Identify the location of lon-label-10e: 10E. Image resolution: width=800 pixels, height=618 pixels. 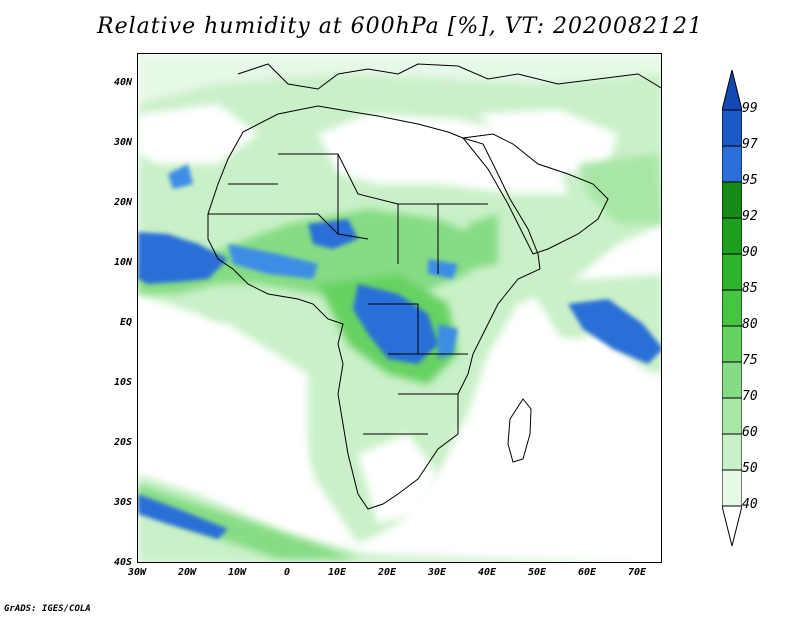
(337, 572).